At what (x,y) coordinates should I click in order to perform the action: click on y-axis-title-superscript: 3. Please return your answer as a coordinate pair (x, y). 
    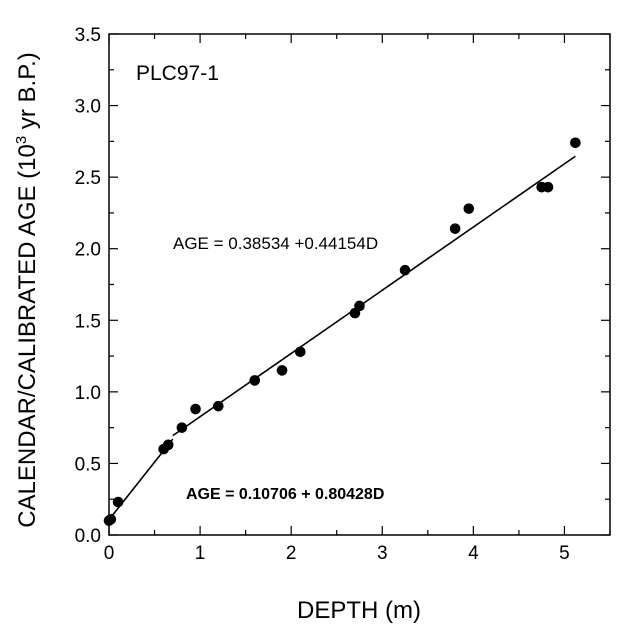
    Looking at the image, I should click on (21, 140).